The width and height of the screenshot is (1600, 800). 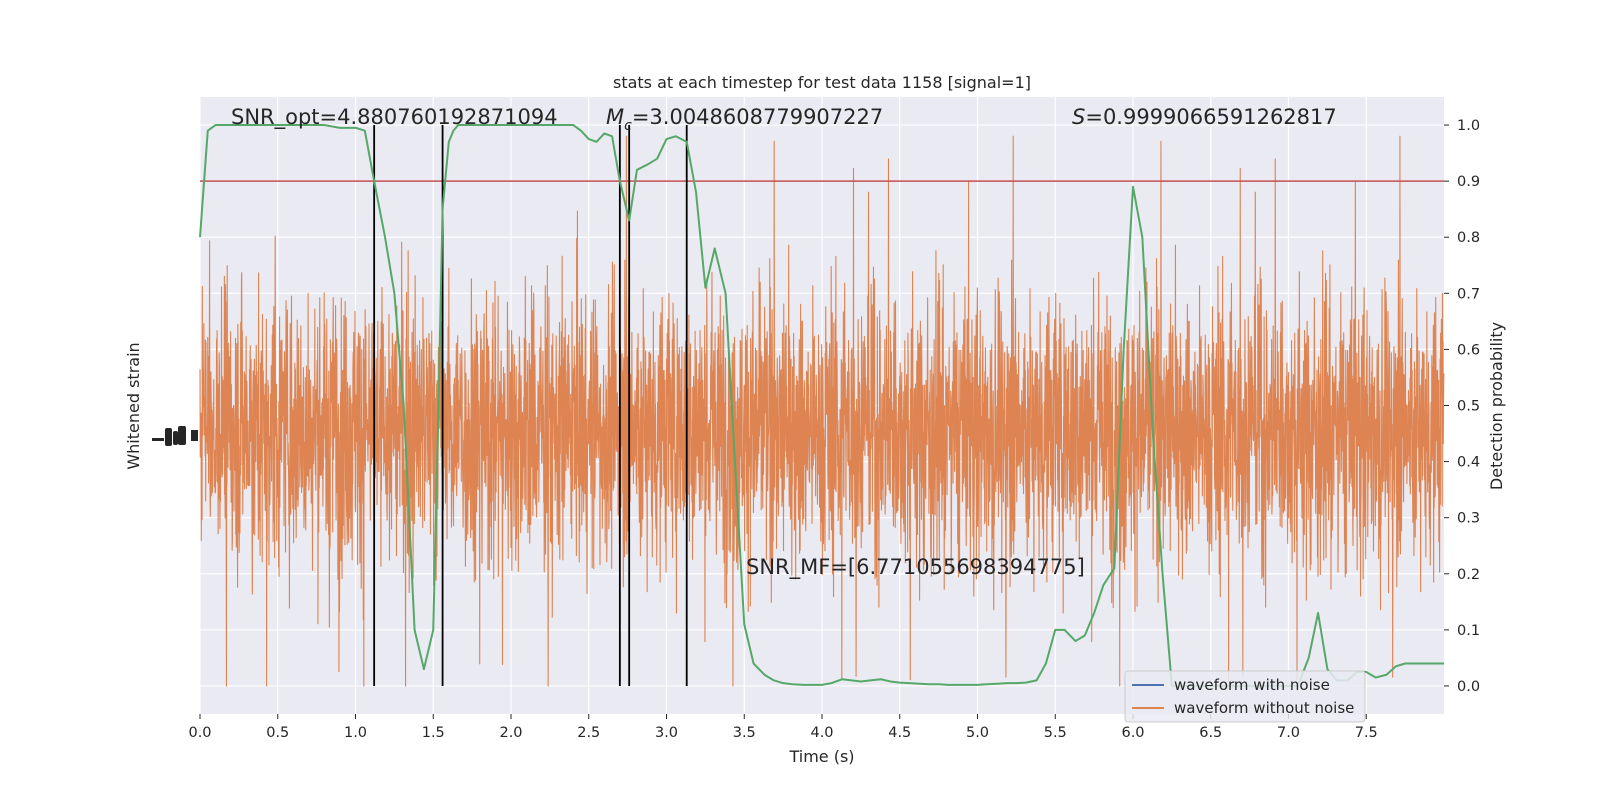 I want to click on left-axis-tick-clutter, so click(x=175, y=436).